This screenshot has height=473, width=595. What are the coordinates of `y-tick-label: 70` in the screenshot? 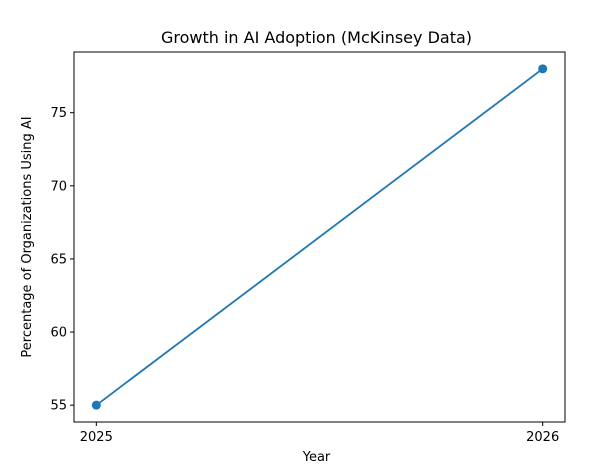 It's located at (58, 186).